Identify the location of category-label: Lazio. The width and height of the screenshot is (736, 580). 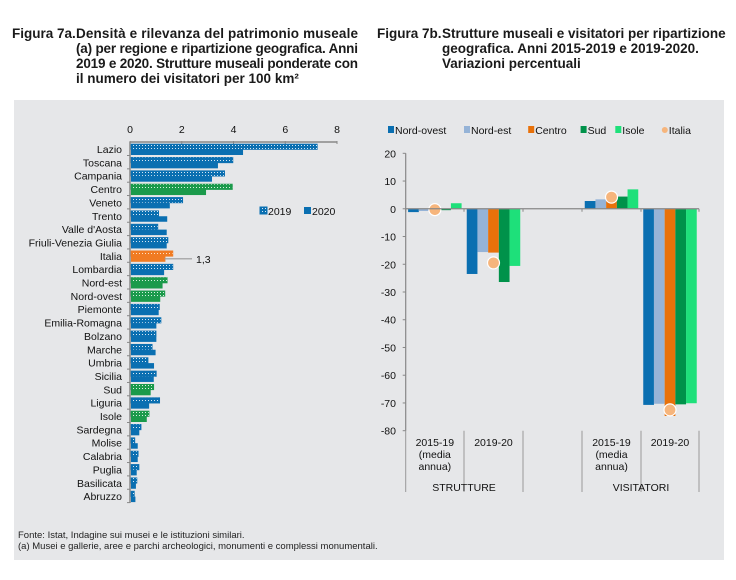
(109, 150).